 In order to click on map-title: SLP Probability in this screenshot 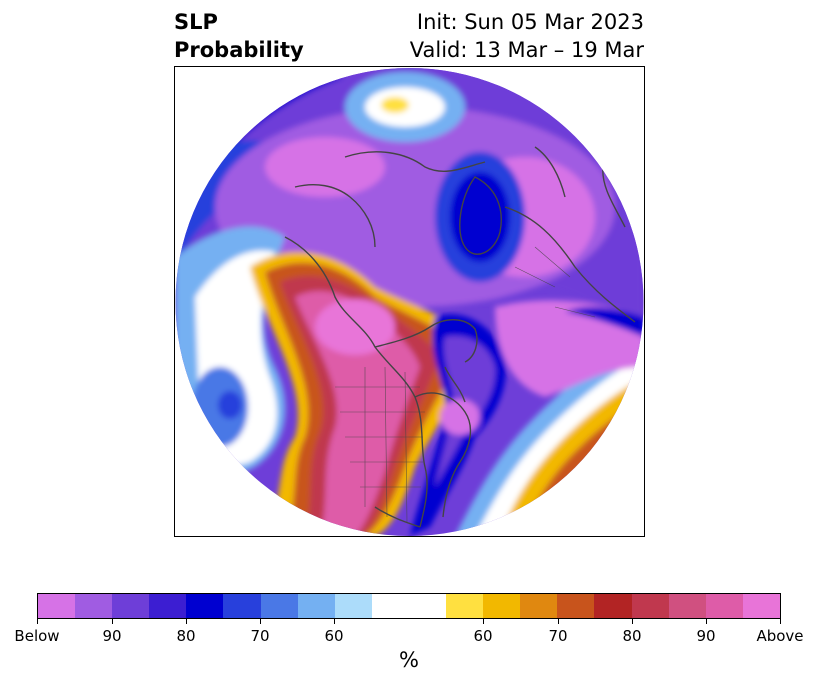, I will do `click(239, 36)`.